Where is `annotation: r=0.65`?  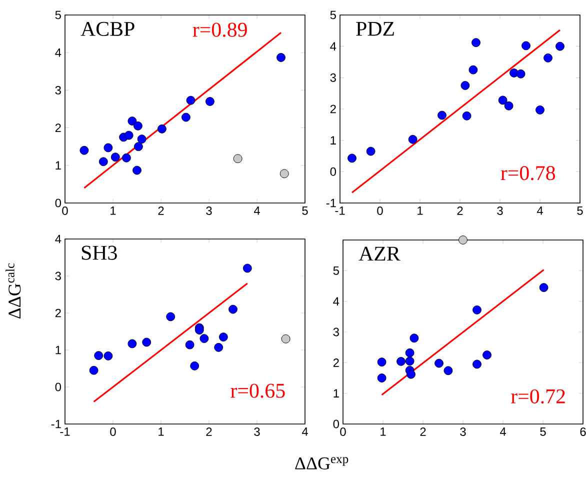 annotation: r=0.65 is located at coordinates (257, 391).